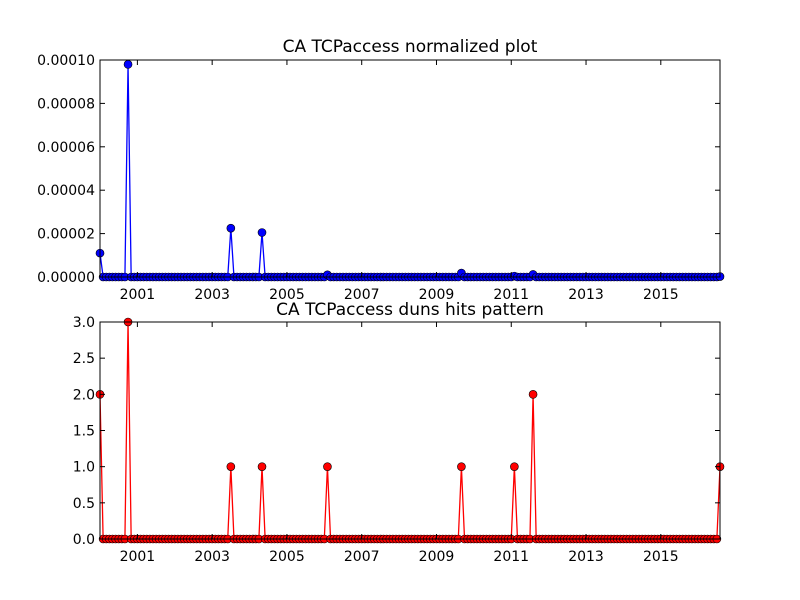  What do you see at coordinates (66, 148) in the screenshot?
I see `top-chart-ytick-label: 0.00006` at bounding box center [66, 148].